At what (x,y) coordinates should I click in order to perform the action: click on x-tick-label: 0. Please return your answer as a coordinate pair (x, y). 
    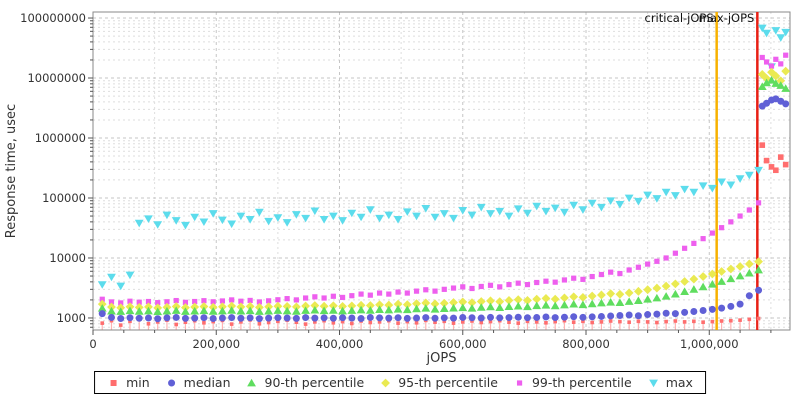
    Looking at the image, I should click on (92, 344).